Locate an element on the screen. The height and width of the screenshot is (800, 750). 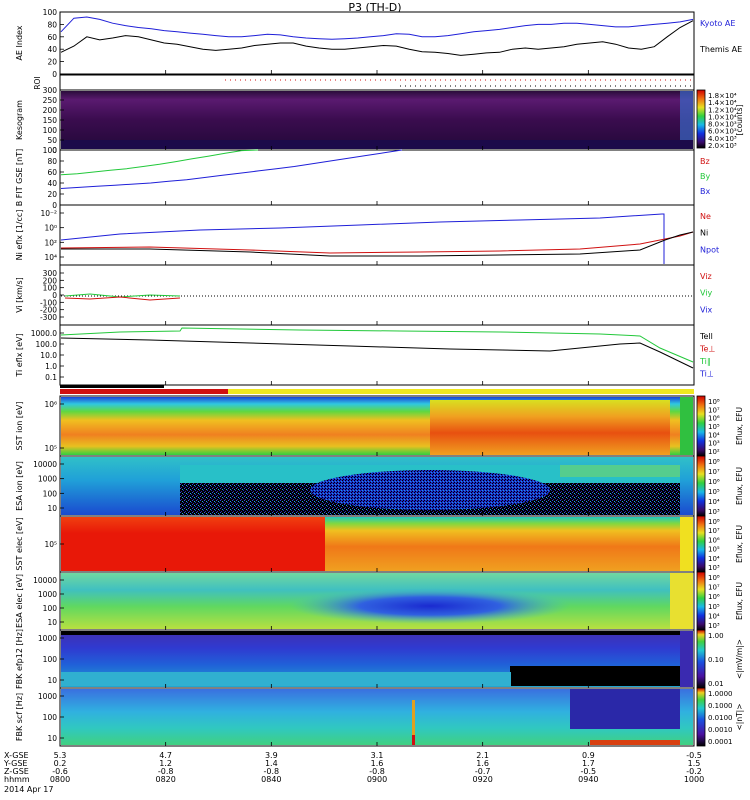
esa_e-cbar-label: Eflux, EFU is located at coordinates (739, 601).